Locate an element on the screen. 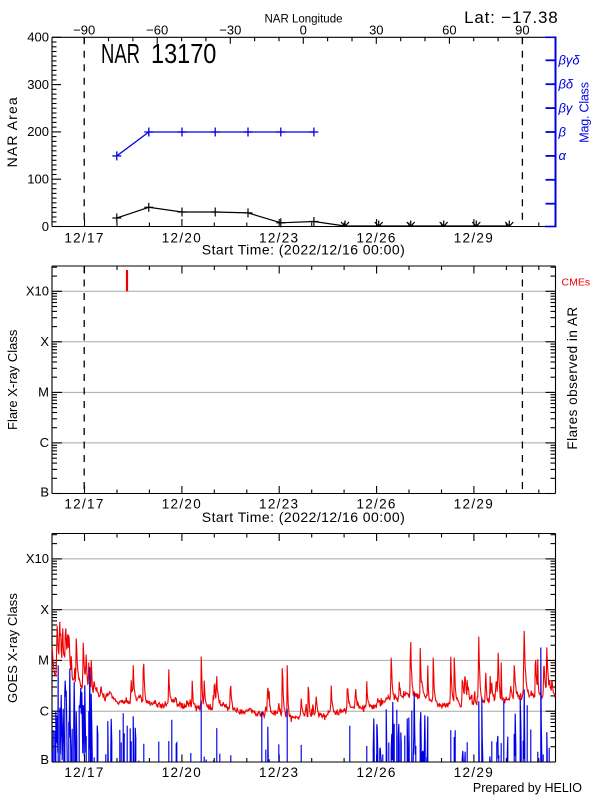 The image size is (600, 800). svg-text: 90 is located at coordinates (522, 30).